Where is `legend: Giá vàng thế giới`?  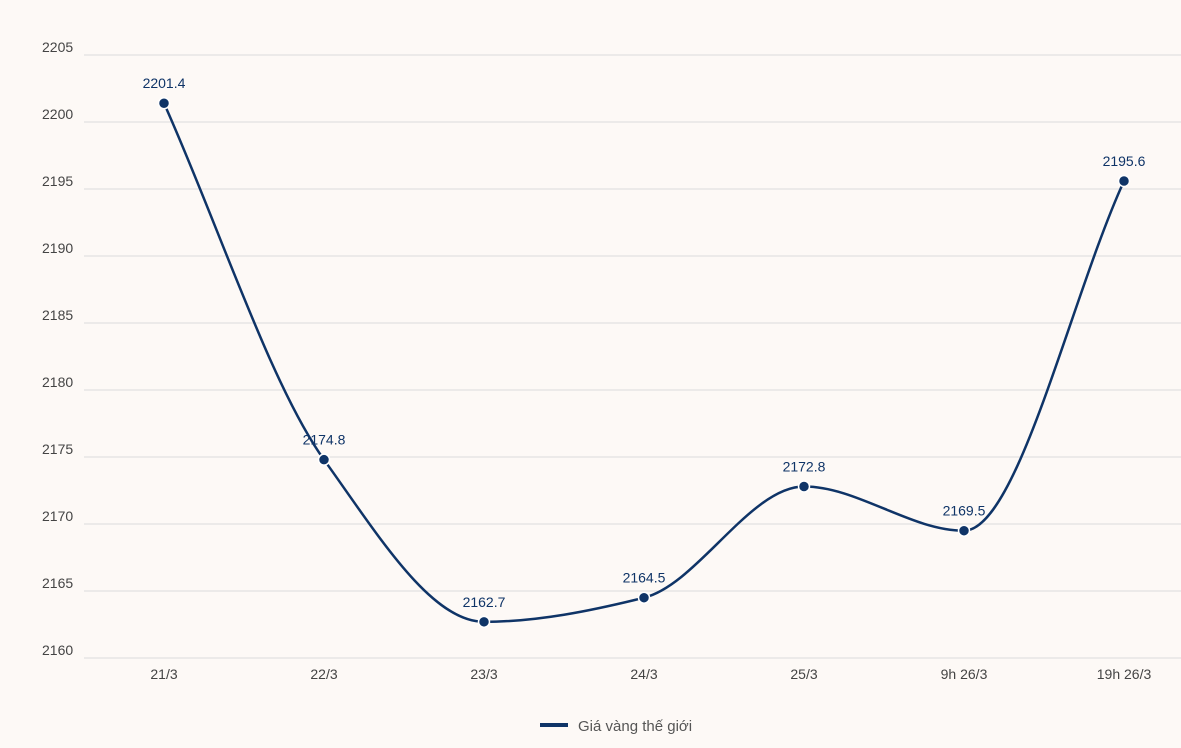
legend: Giá vàng thế giới is located at coordinates (616, 726).